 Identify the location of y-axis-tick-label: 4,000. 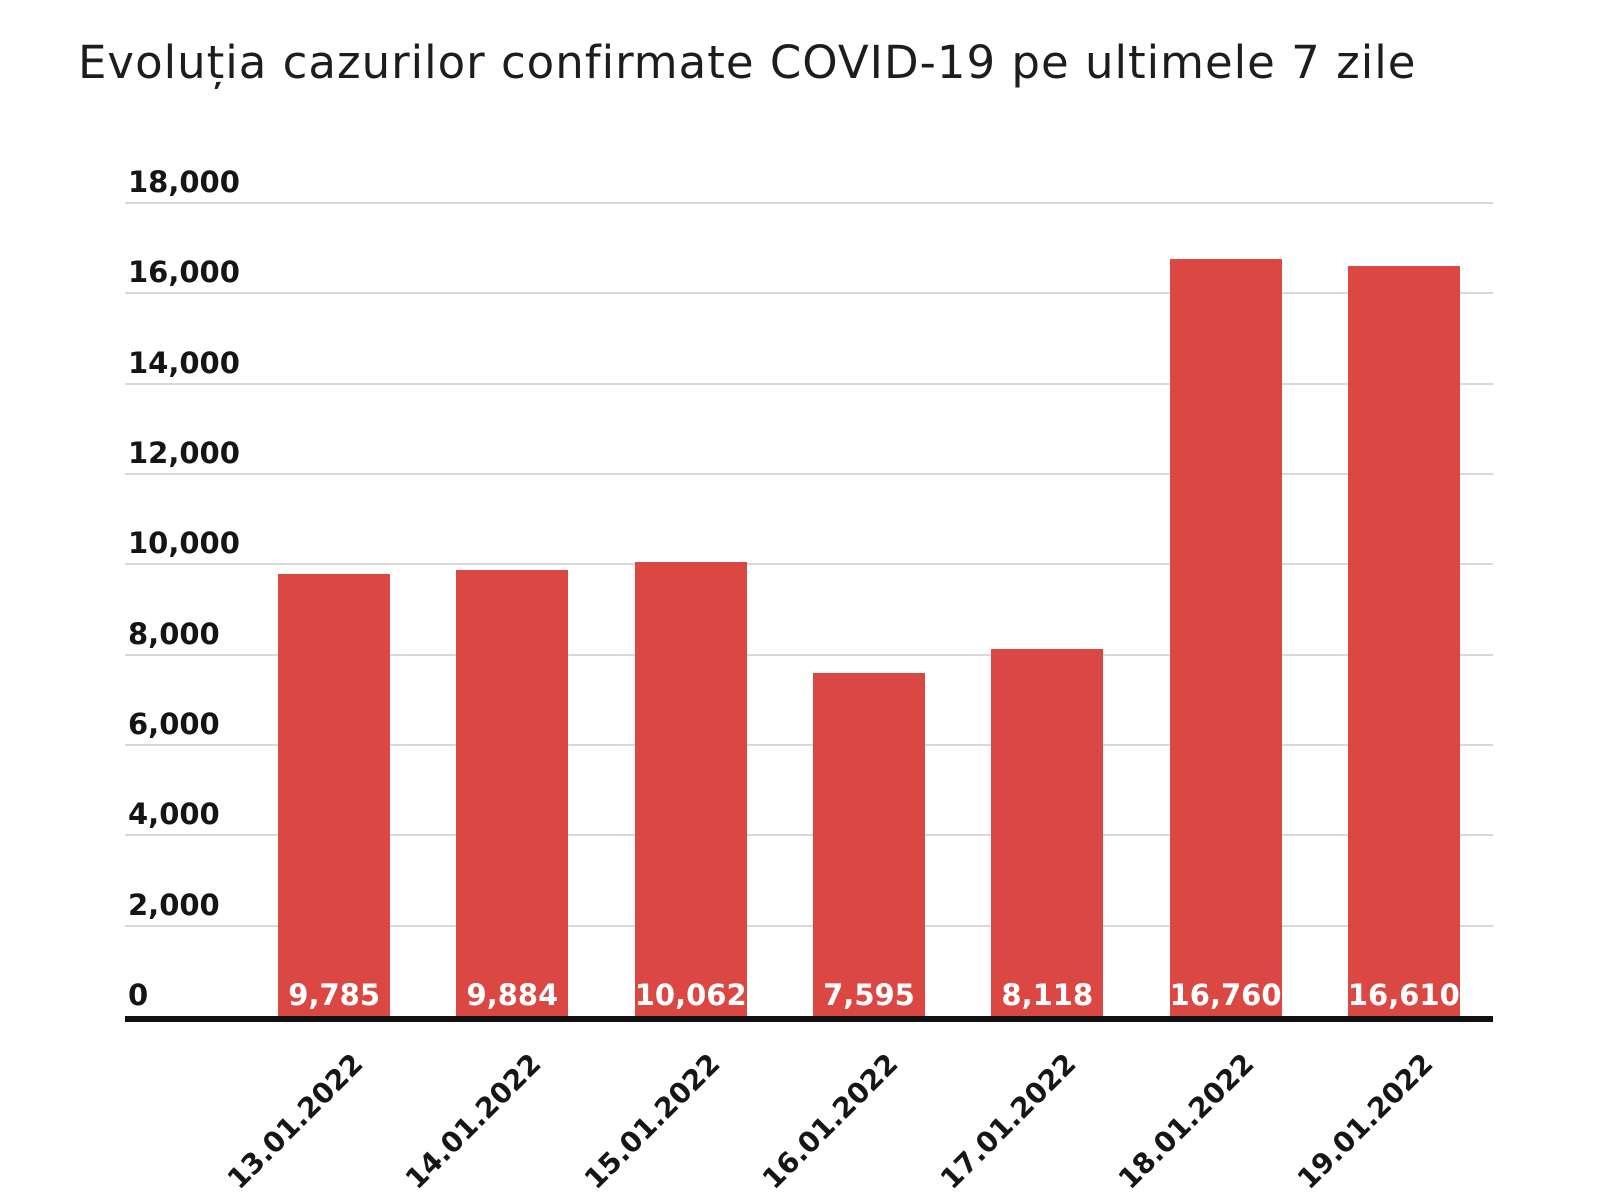
(174, 814).